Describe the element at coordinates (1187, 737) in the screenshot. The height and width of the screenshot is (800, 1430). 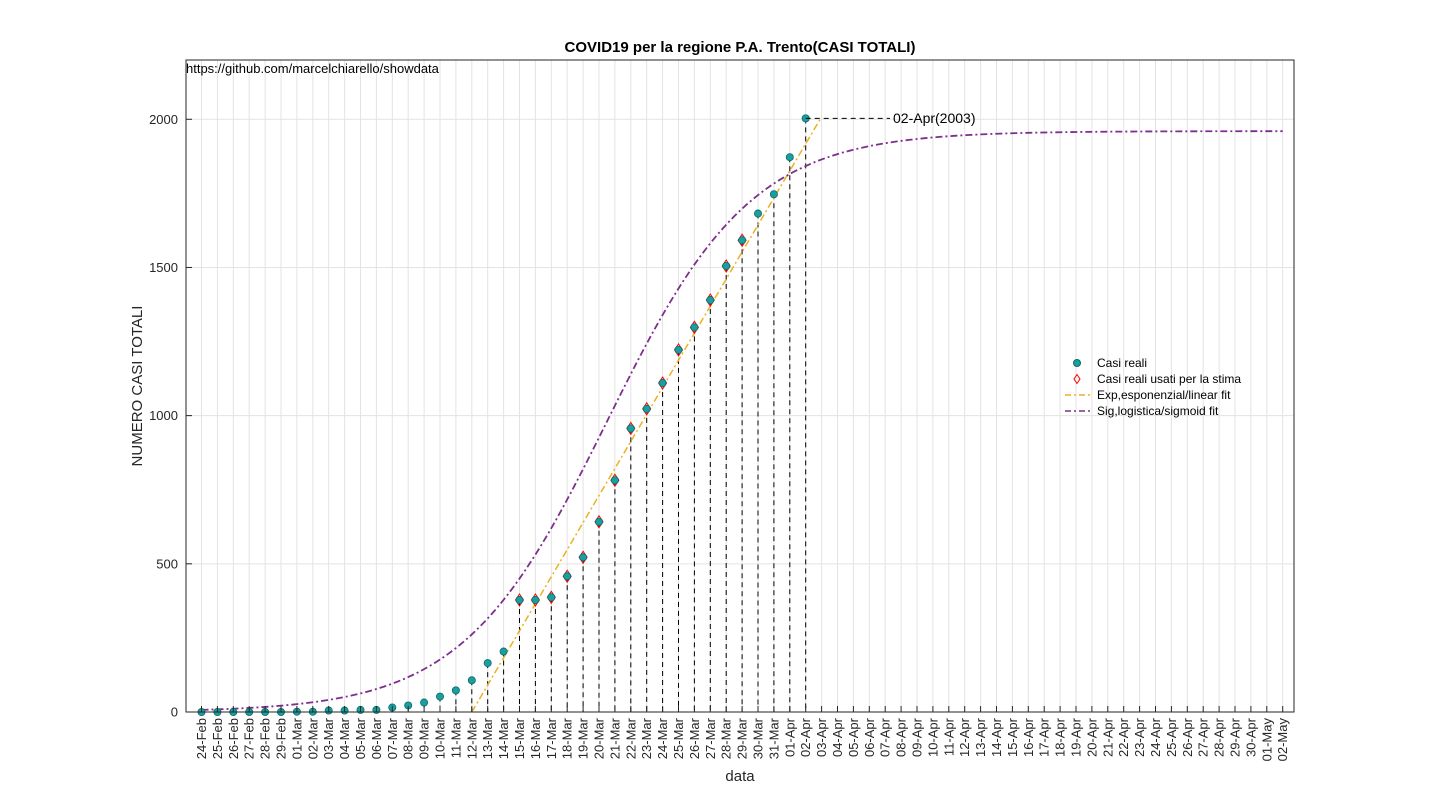
I see `x-tick-label: 26-Apr` at that location.